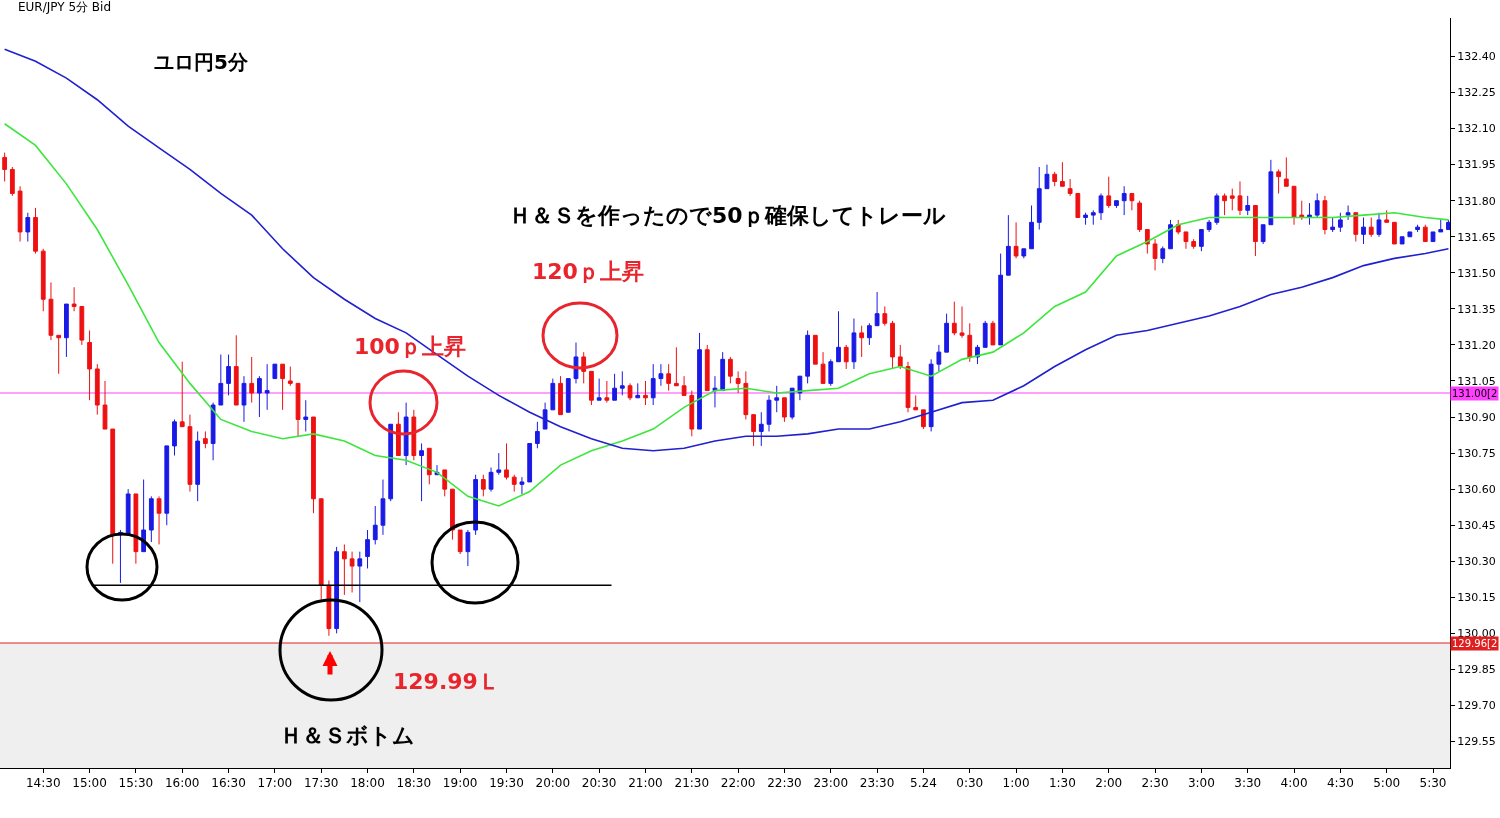 Image resolution: width=1500 pixels, height=818 pixels. What do you see at coordinates (588, 271) in the screenshot?
I see `annotation: 120ｐ上昇` at bounding box center [588, 271].